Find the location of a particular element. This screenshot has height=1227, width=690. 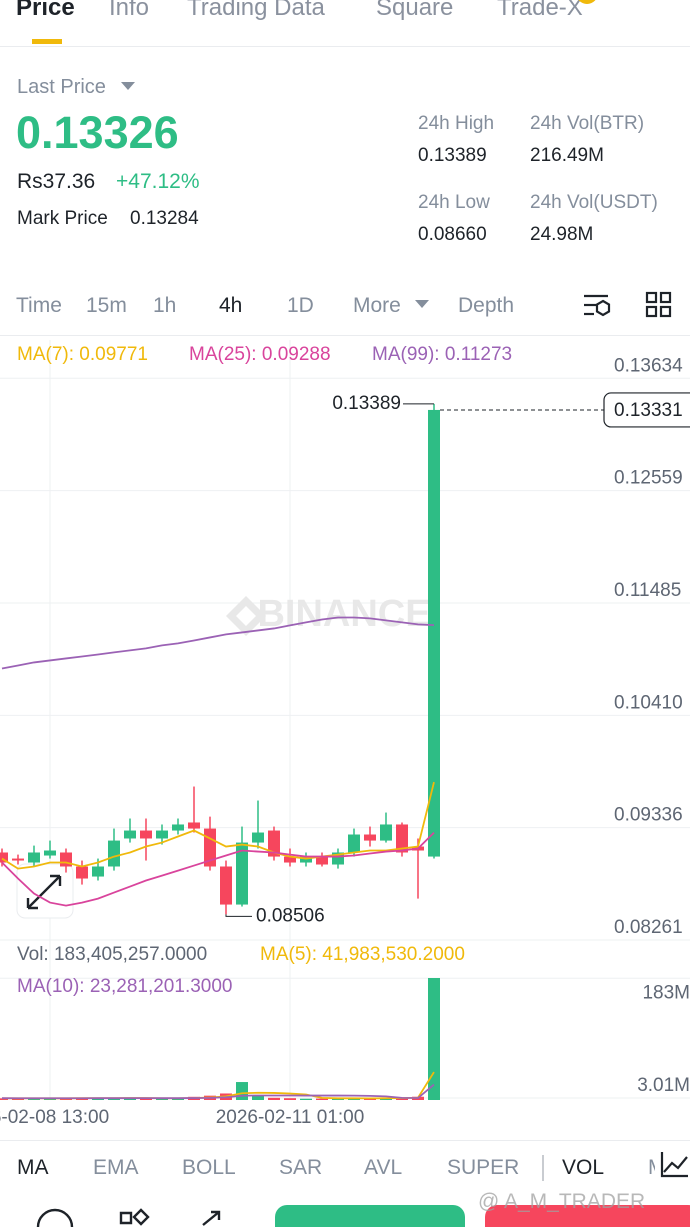

y-tick-label: 0.13634 is located at coordinates (648, 365).